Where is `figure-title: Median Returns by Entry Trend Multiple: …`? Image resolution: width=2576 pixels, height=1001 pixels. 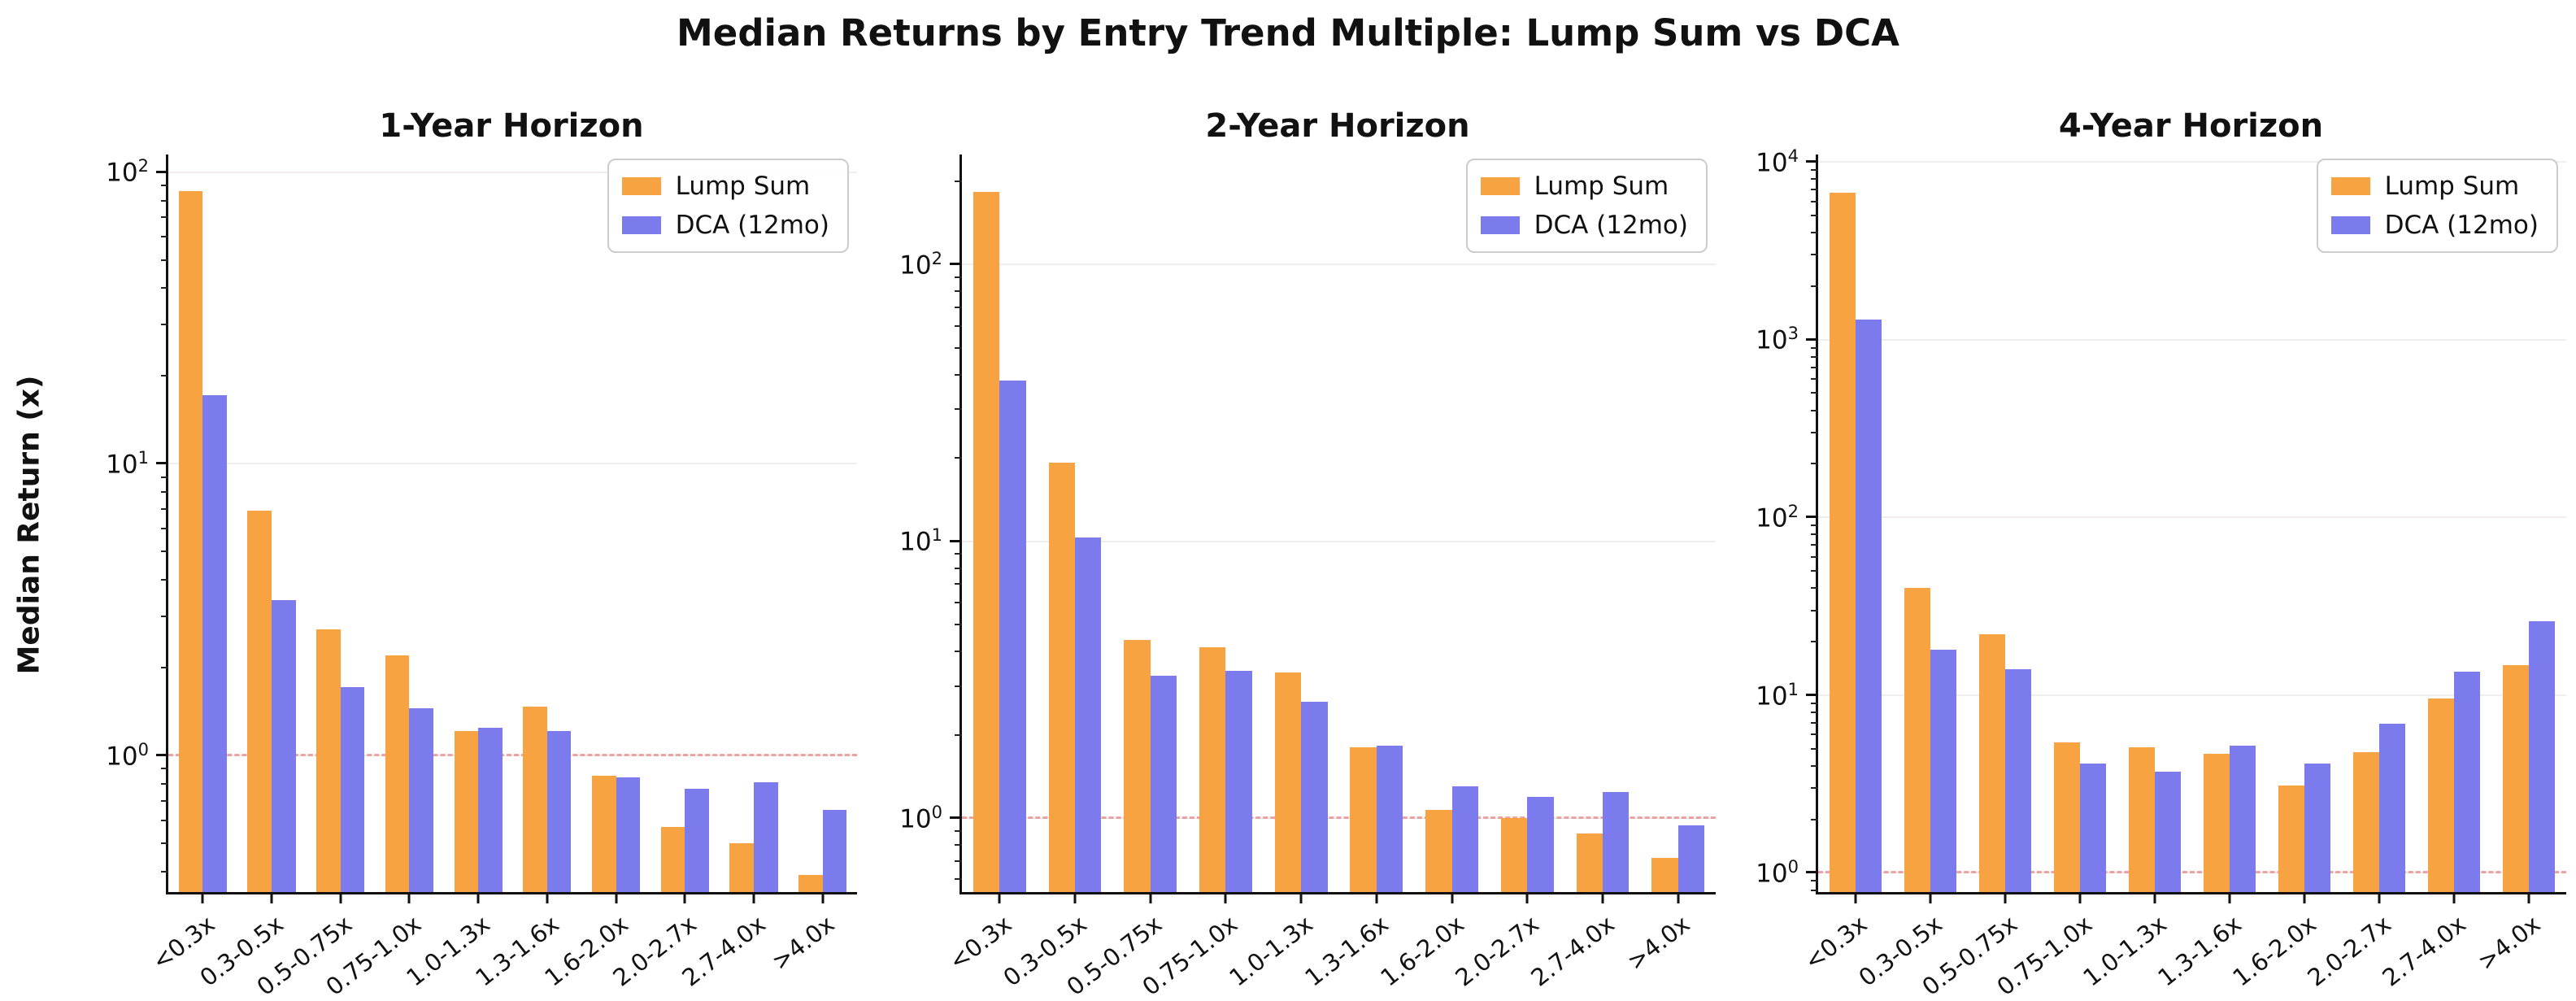 figure-title: Median Returns by Entry Trend Multiple: … is located at coordinates (1288, 32).